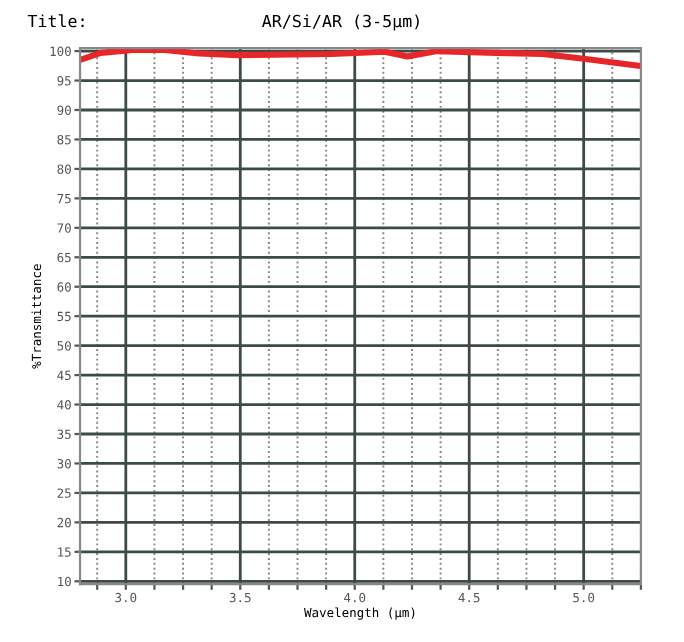 Image resolution: width=684 pixels, height=642 pixels. I want to click on text: Title:, so click(55, 21).